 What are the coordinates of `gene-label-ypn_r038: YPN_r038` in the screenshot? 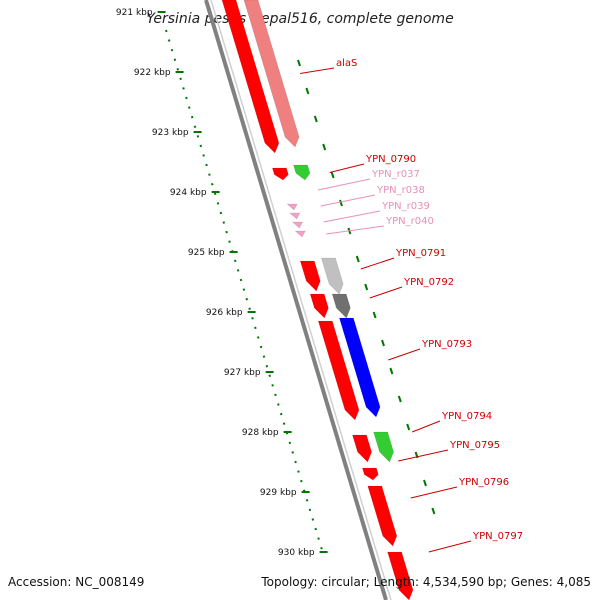 It's located at (400, 190).